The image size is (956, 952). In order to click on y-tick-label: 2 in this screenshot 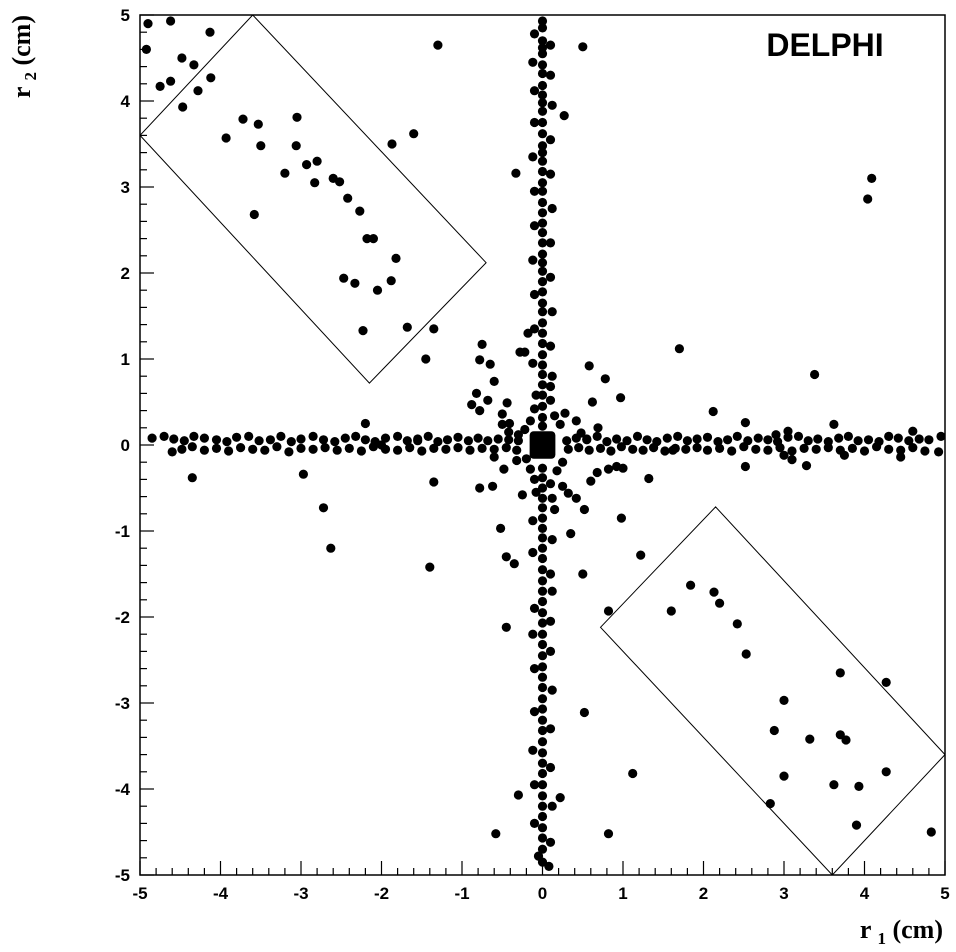, I will do `click(125, 273)`.